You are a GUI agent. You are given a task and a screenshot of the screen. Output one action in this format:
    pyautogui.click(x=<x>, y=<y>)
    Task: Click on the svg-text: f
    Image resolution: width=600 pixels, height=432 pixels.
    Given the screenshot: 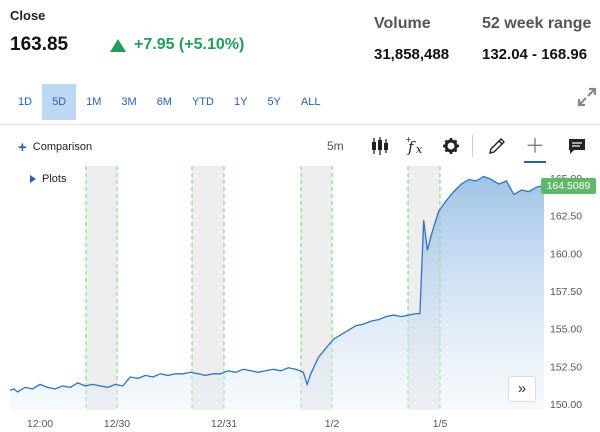 What is the action you would take?
    pyautogui.click(x=411, y=147)
    